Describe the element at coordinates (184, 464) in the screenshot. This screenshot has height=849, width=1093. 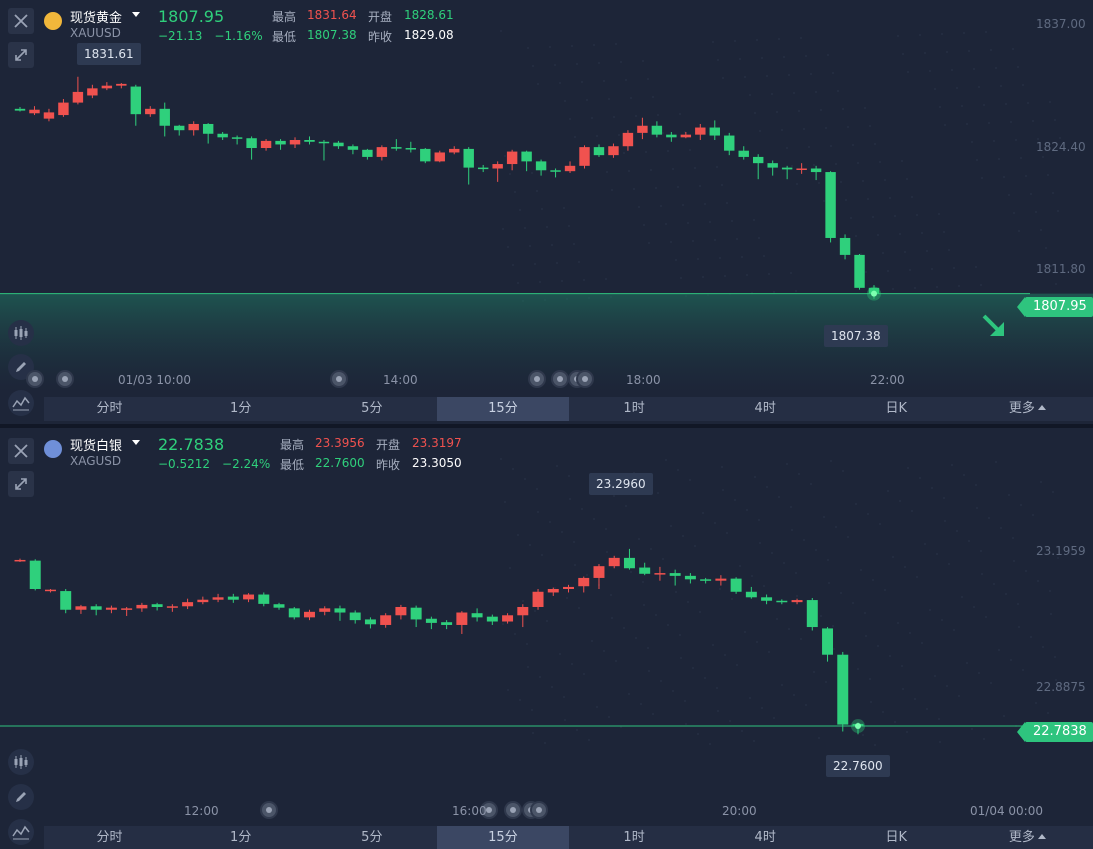
I see `change-value: −0.5212` at that location.